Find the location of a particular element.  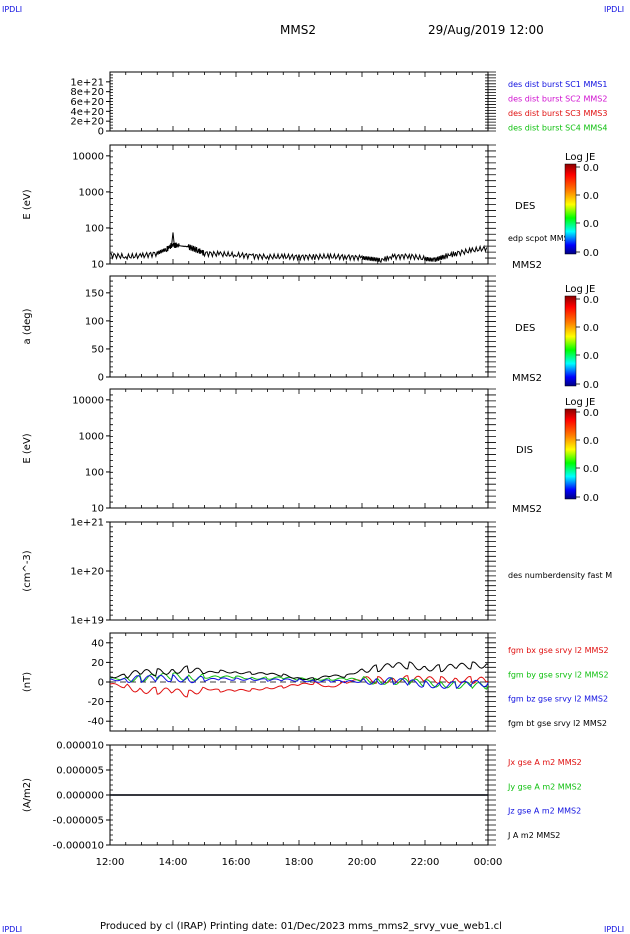

legend-entry: fgm bt gse srvy l2 MMS2 is located at coordinates (557, 723).